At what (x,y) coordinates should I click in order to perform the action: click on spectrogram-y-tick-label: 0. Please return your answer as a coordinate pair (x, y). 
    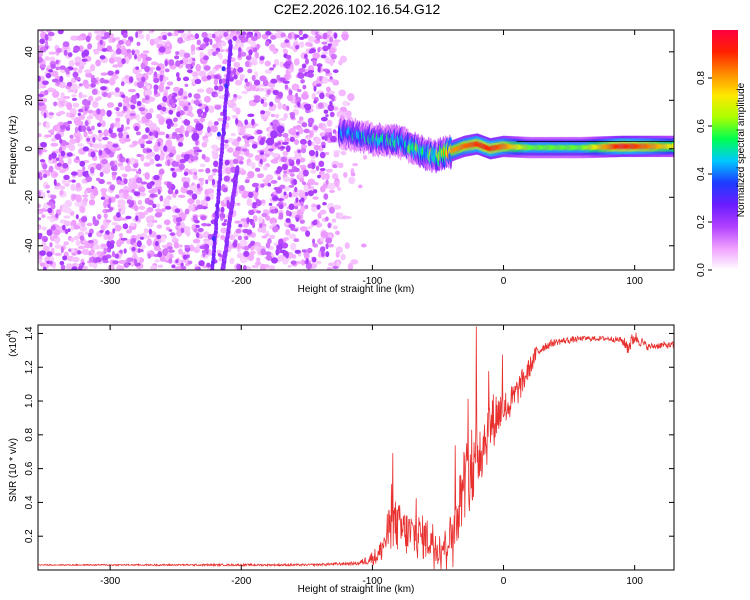
    Looking at the image, I should click on (29, 149).